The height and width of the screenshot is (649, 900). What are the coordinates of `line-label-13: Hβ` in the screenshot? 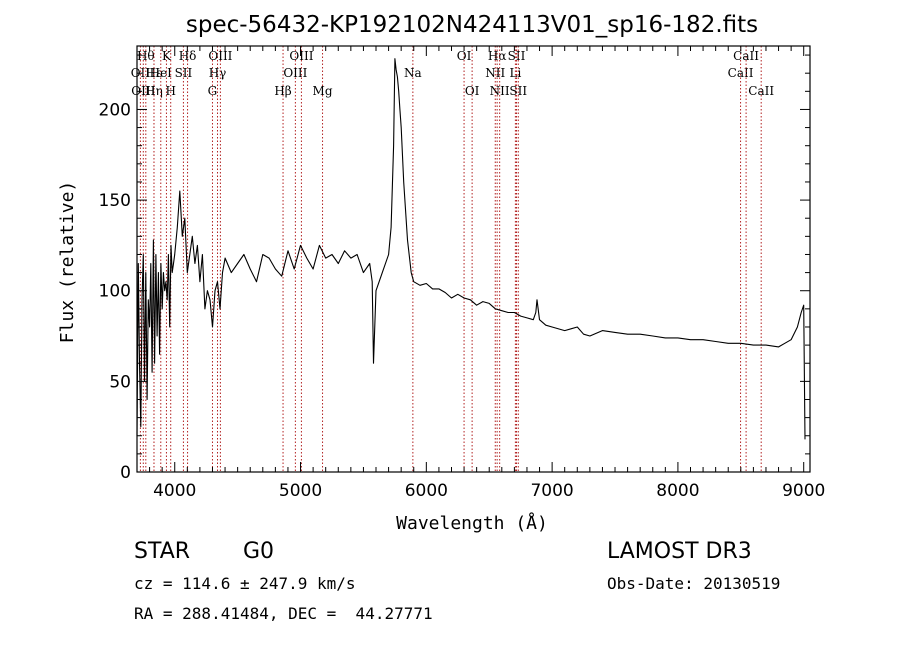 It's located at (282, 91).